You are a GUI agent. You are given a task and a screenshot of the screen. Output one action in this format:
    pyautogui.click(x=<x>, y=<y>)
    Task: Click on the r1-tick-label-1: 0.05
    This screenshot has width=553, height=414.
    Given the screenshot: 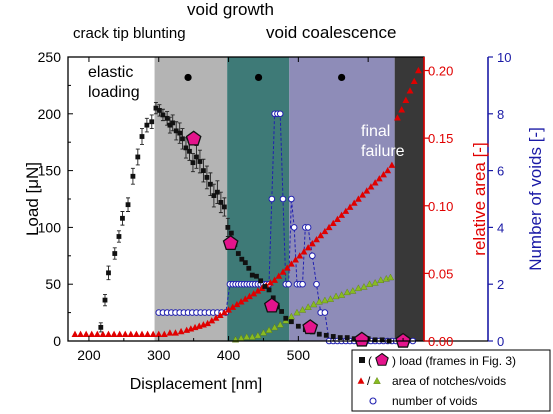 What is the action you would take?
    pyautogui.click(x=440, y=273)
    